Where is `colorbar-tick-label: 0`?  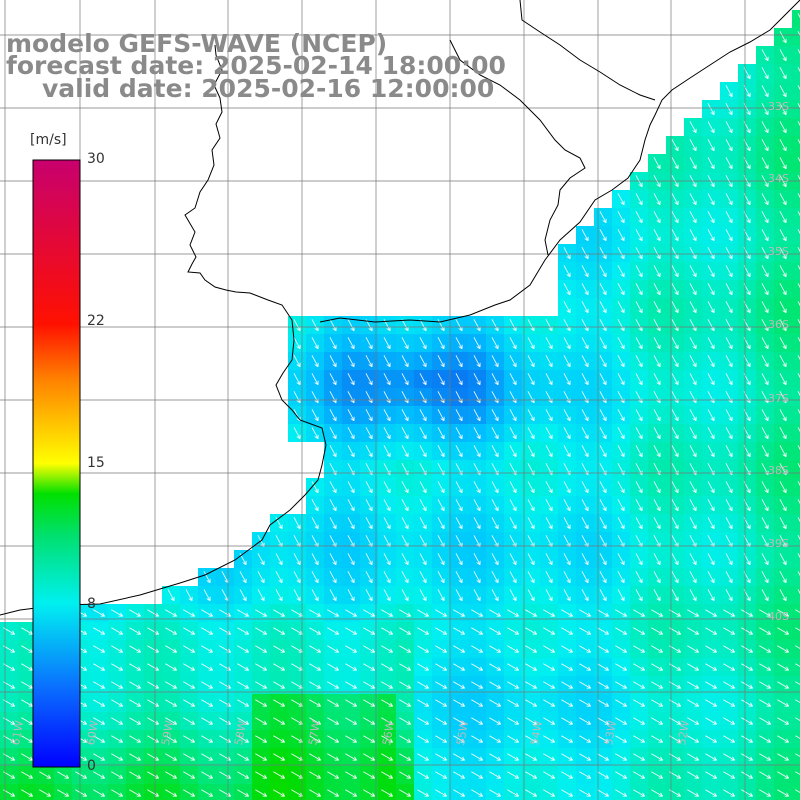 colorbar-tick-label: 0 is located at coordinates (91, 766).